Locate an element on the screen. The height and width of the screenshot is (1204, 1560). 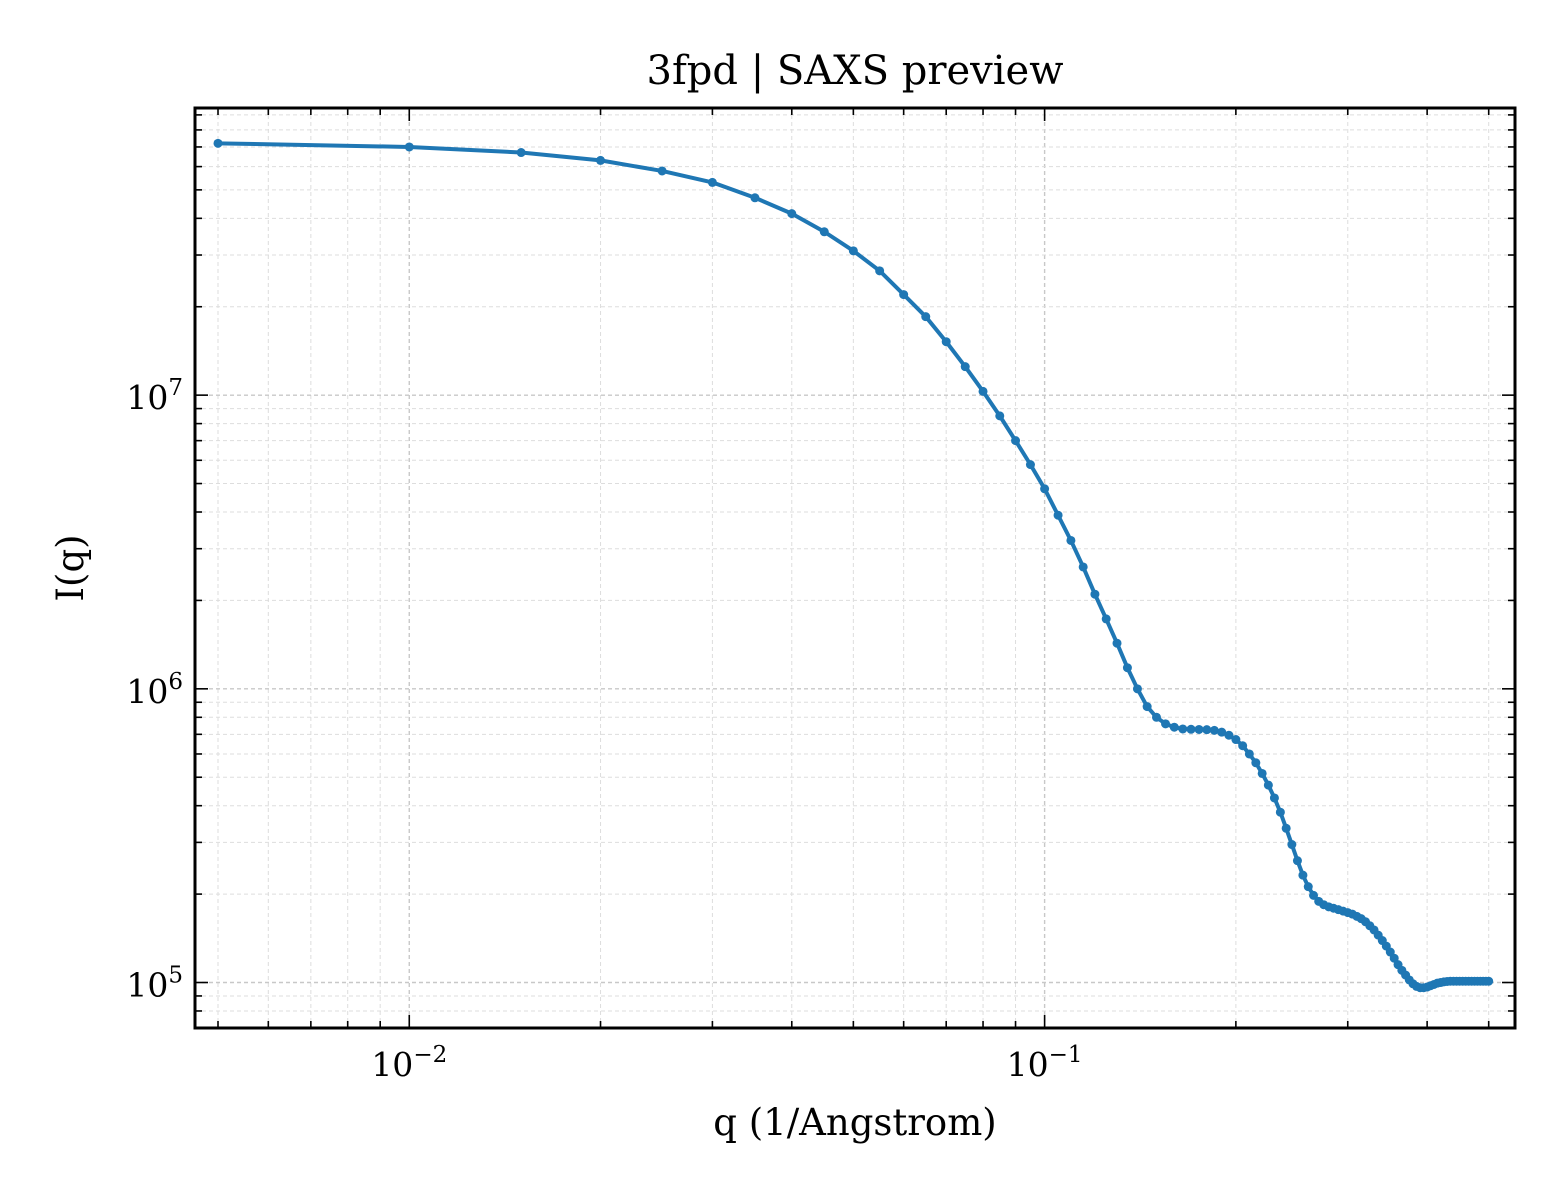
x-tick-label: 10⁻¹ is located at coordinates (1045, 1063).